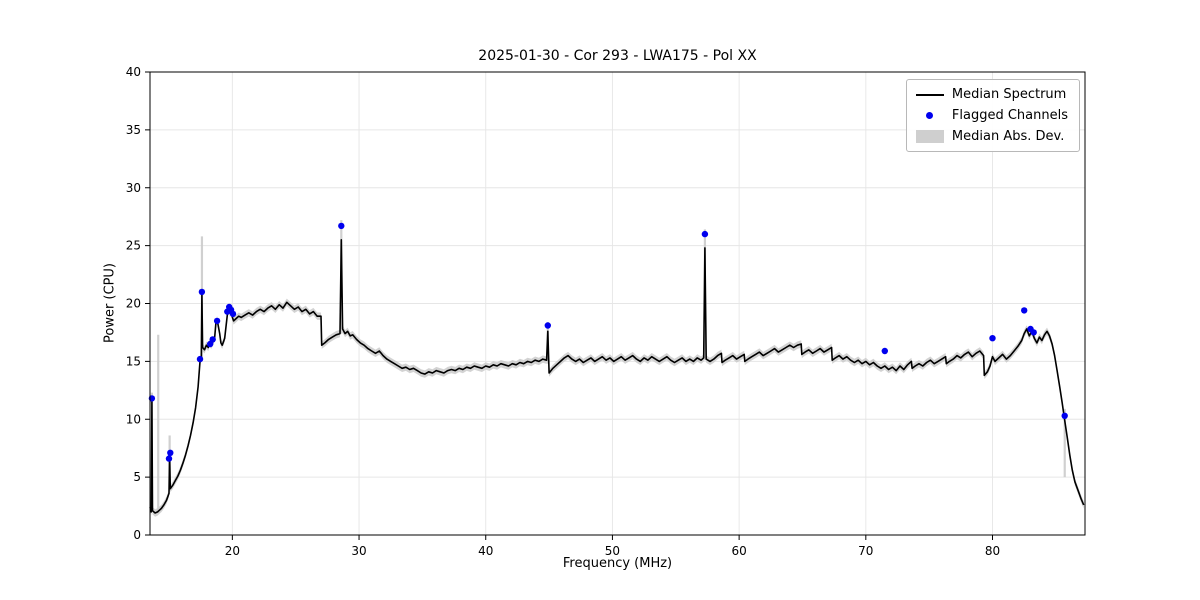 This screenshot has width=1200, height=600. What do you see at coordinates (929, 136) in the screenshot?
I see `legend-patch-sample` at bounding box center [929, 136].